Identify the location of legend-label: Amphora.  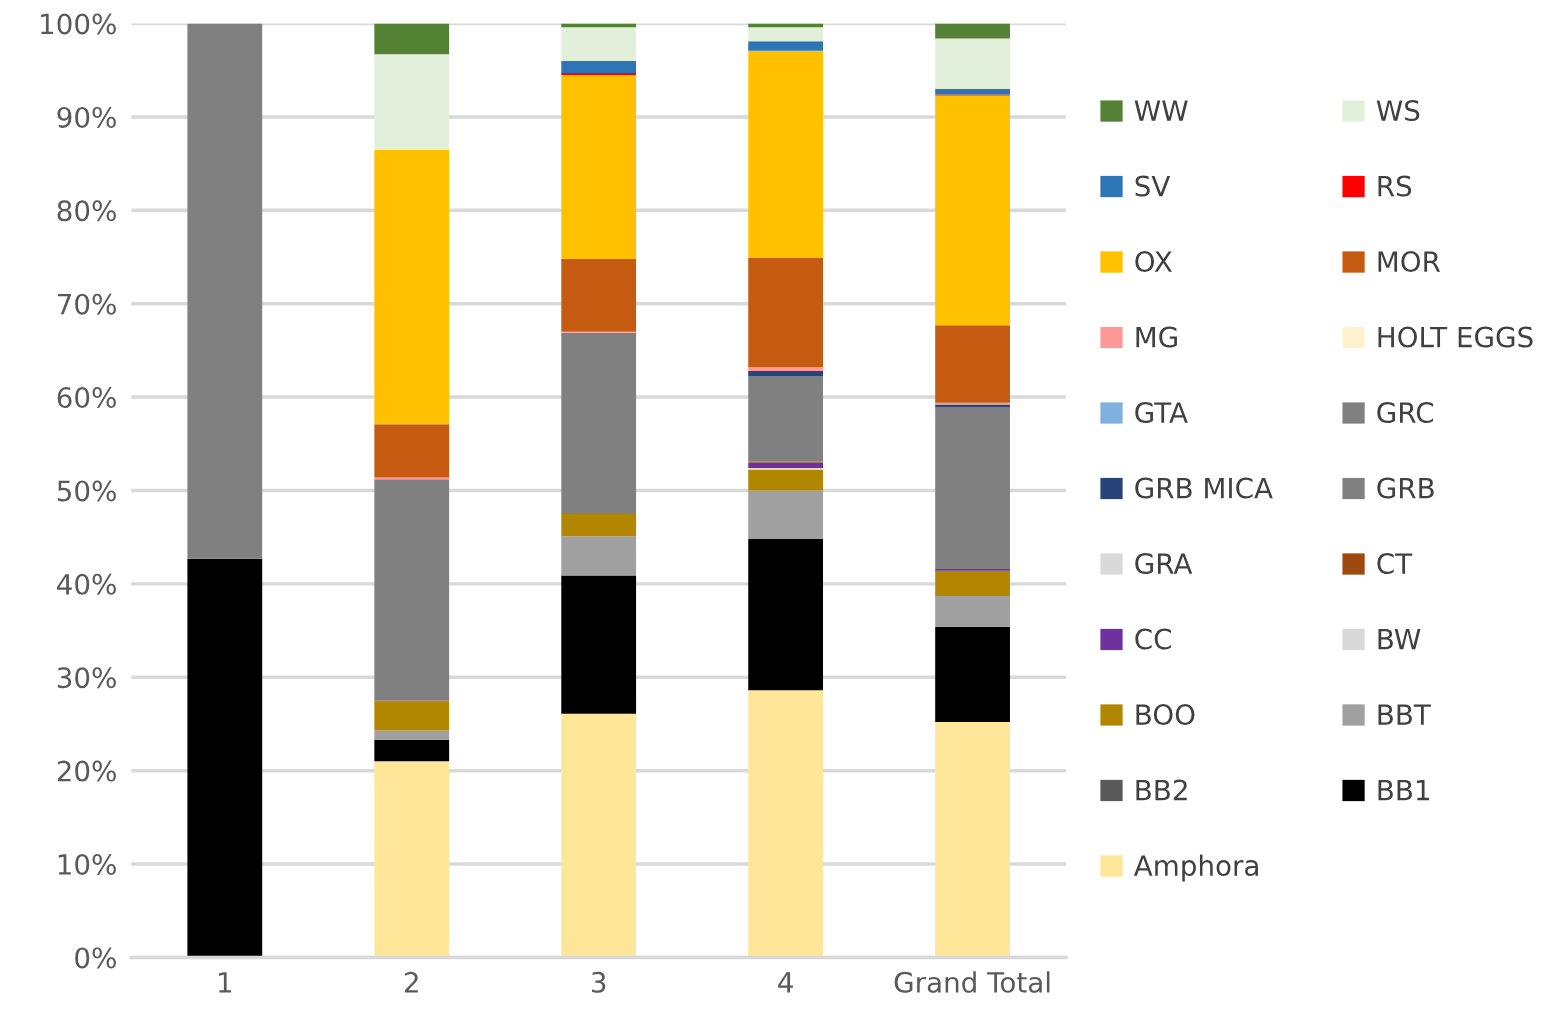
(1195, 868).